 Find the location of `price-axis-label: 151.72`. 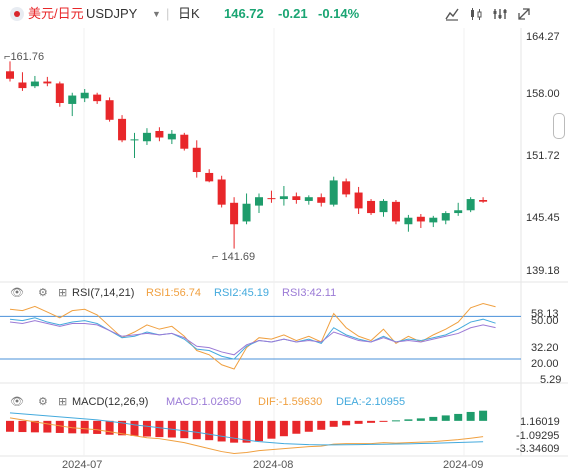

price-axis-label: 151.72 is located at coordinates (543, 156).